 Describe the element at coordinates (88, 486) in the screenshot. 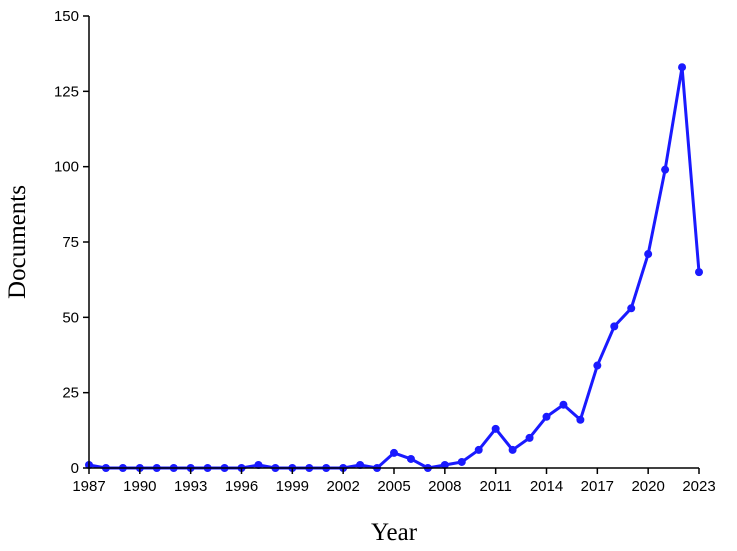

I see `x-tick-label: 1987` at that location.